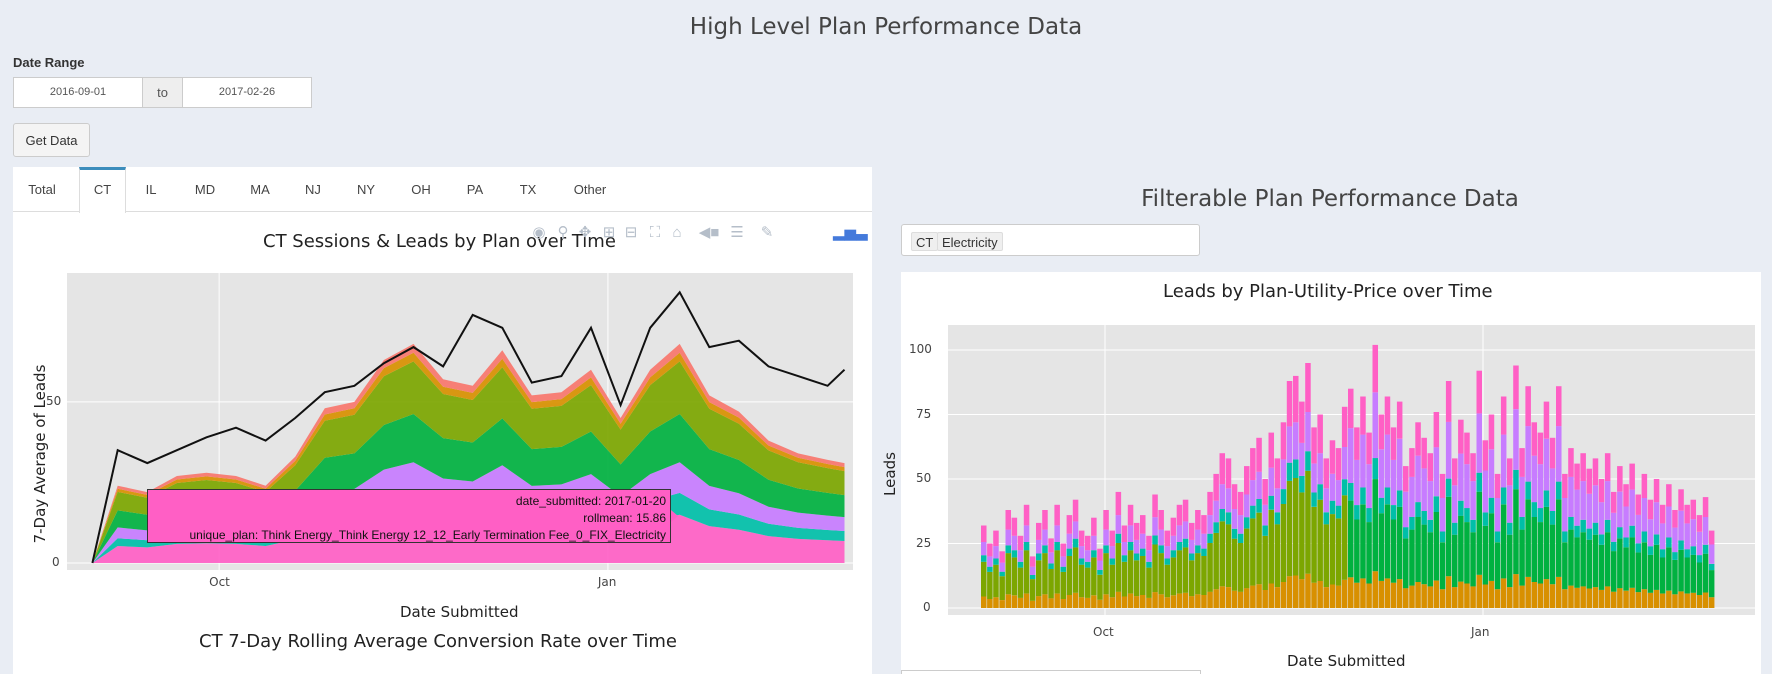 The height and width of the screenshot is (674, 1772). What do you see at coordinates (1103, 632) in the screenshot?
I see `right-x-tick-0: Oct` at bounding box center [1103, 632].